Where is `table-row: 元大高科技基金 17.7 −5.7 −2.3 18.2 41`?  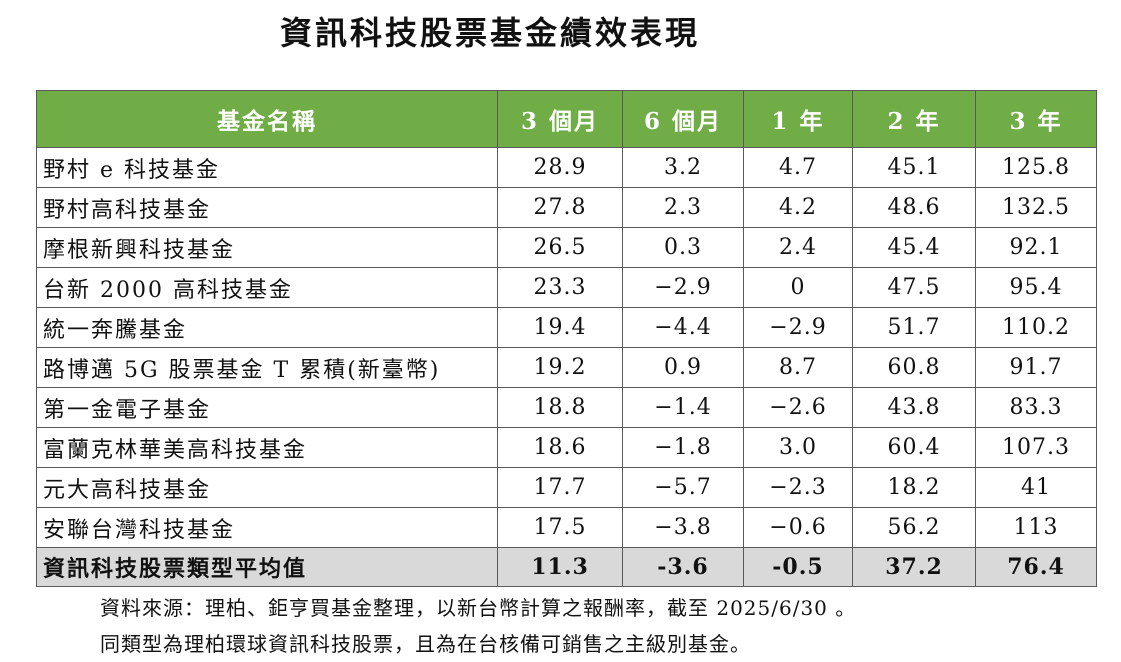 table-row: 元大高科技基金 17.7 −5.7 −2.3 18.2 41 is located at coordinates (566, 487).